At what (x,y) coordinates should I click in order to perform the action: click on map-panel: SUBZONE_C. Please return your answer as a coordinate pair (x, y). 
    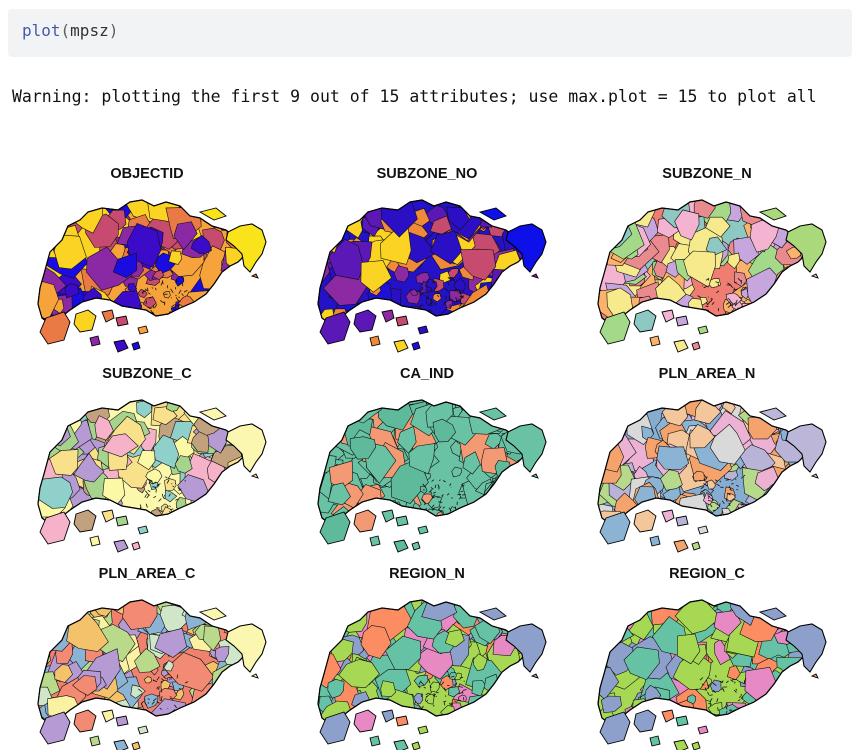
    Looking at the image, I should click on (152, 459).